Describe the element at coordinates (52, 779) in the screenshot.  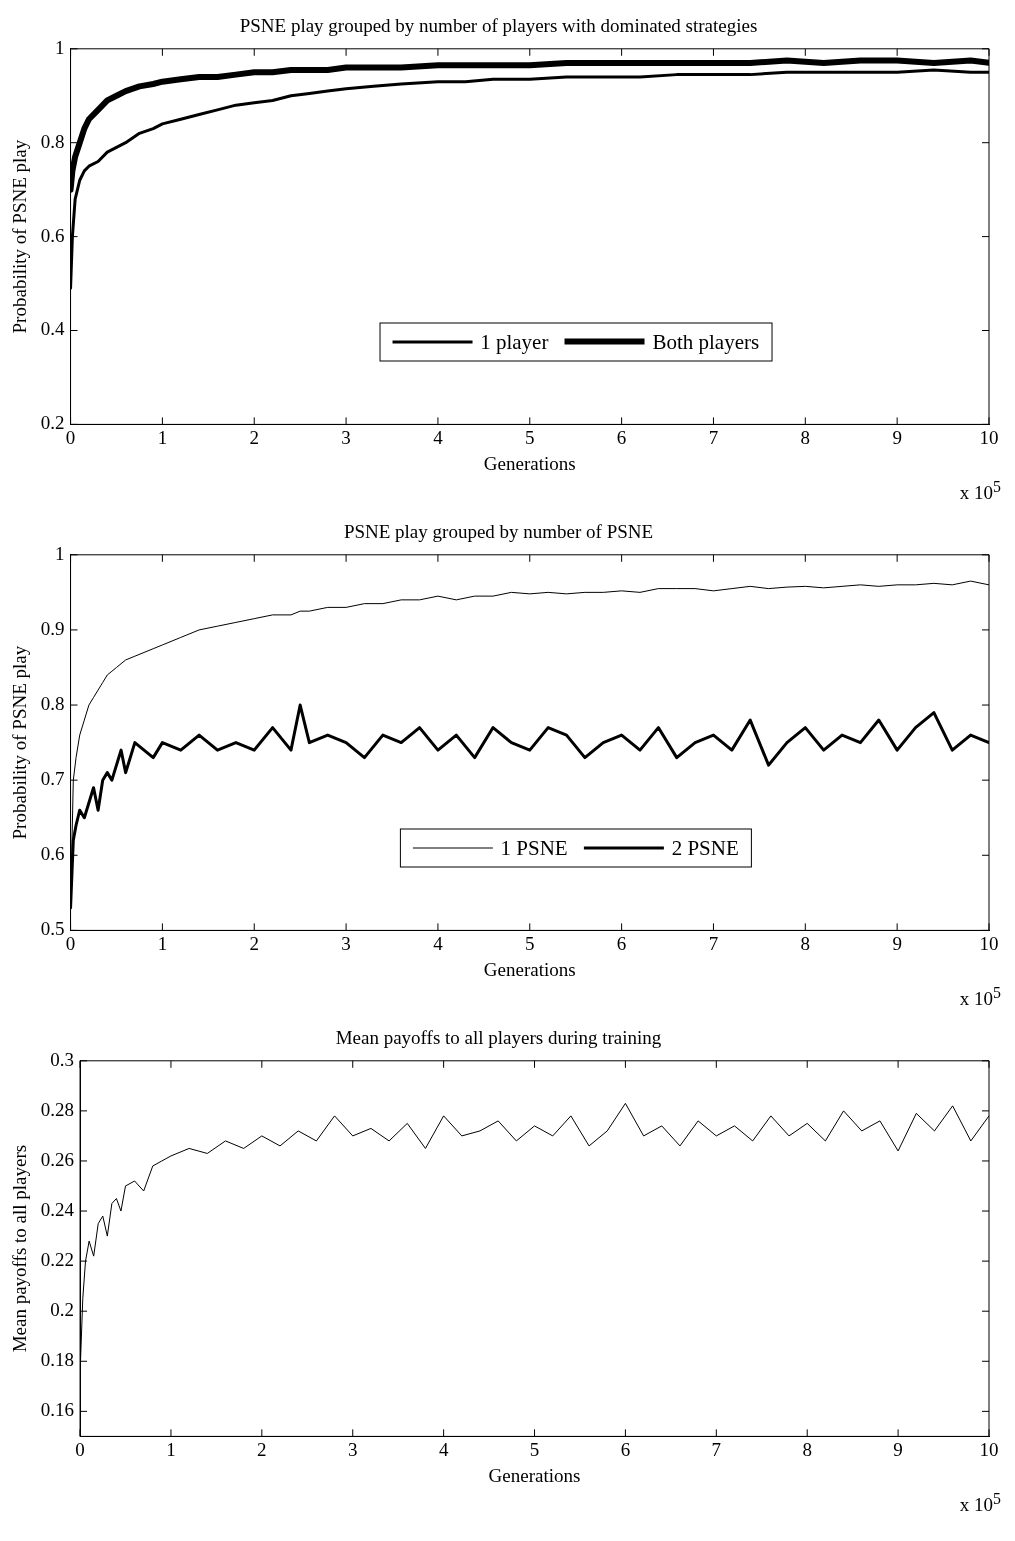
I see `y-tick-label: 0.7` at that location.